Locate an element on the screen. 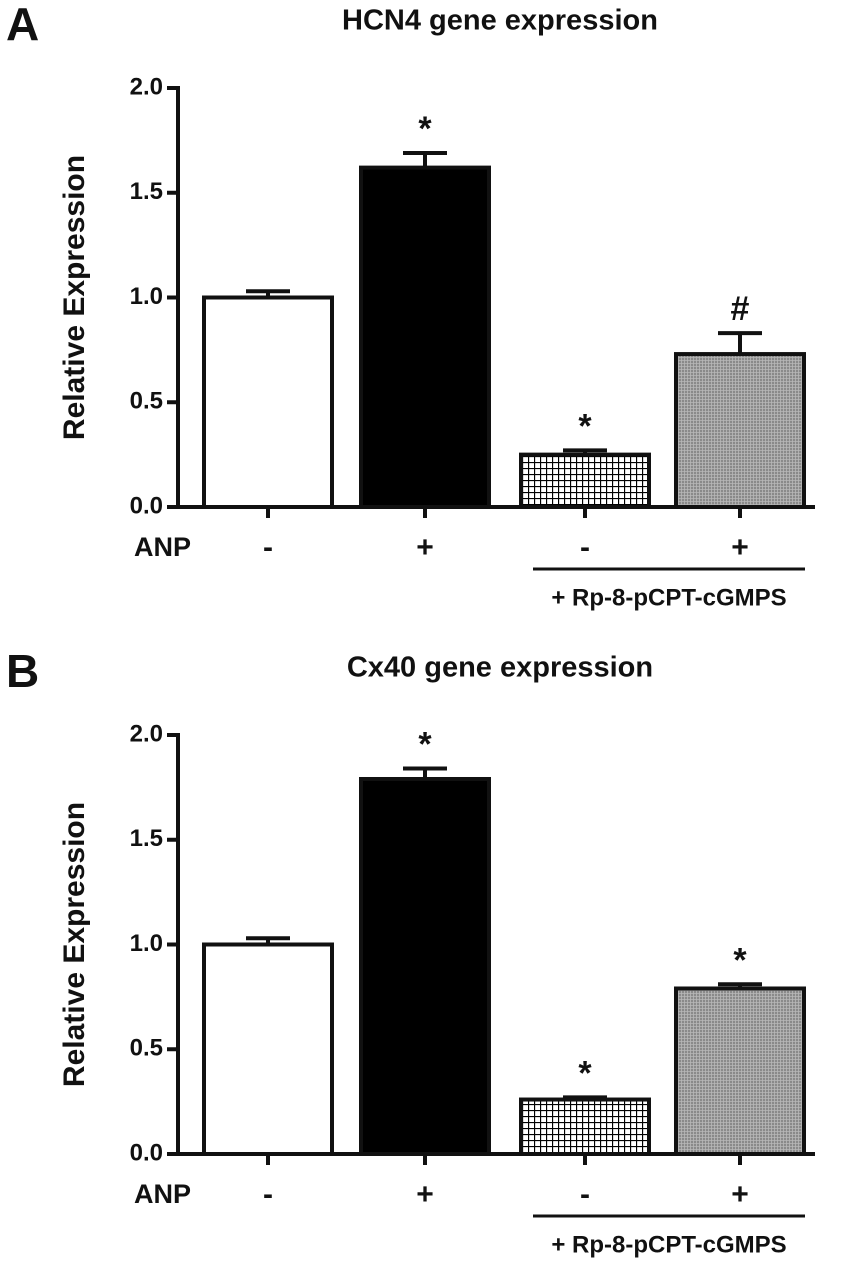 The image size is (850, 1276). panel-letter: A is located at coordinates (22, 25).